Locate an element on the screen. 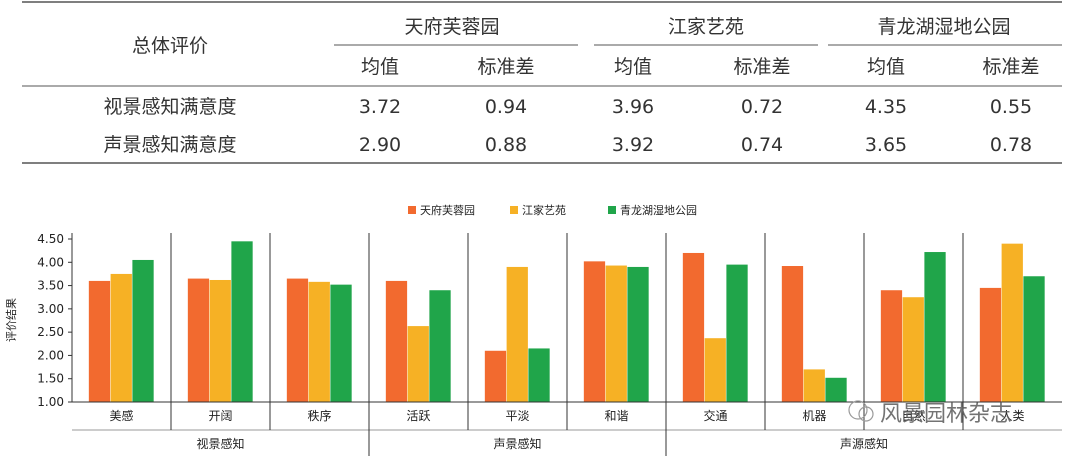 This screenshot has width=1080, height=471. wechat-icon-bubble is located at coordinates (866, 414).